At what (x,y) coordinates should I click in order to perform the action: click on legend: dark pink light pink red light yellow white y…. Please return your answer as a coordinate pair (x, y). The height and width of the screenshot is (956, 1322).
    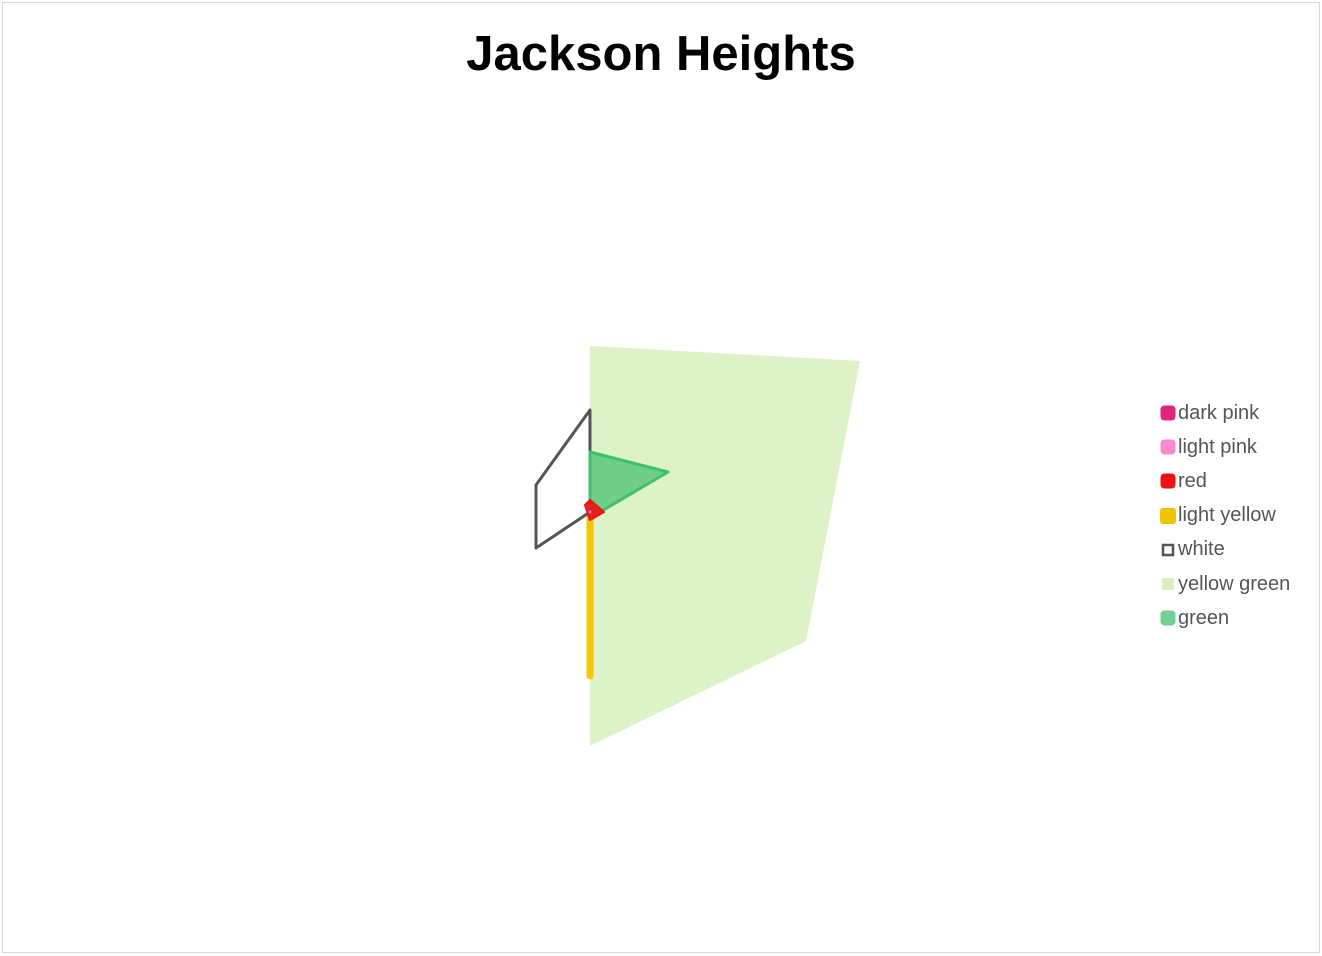
    Looking at the image, I should click on (1224, 515).